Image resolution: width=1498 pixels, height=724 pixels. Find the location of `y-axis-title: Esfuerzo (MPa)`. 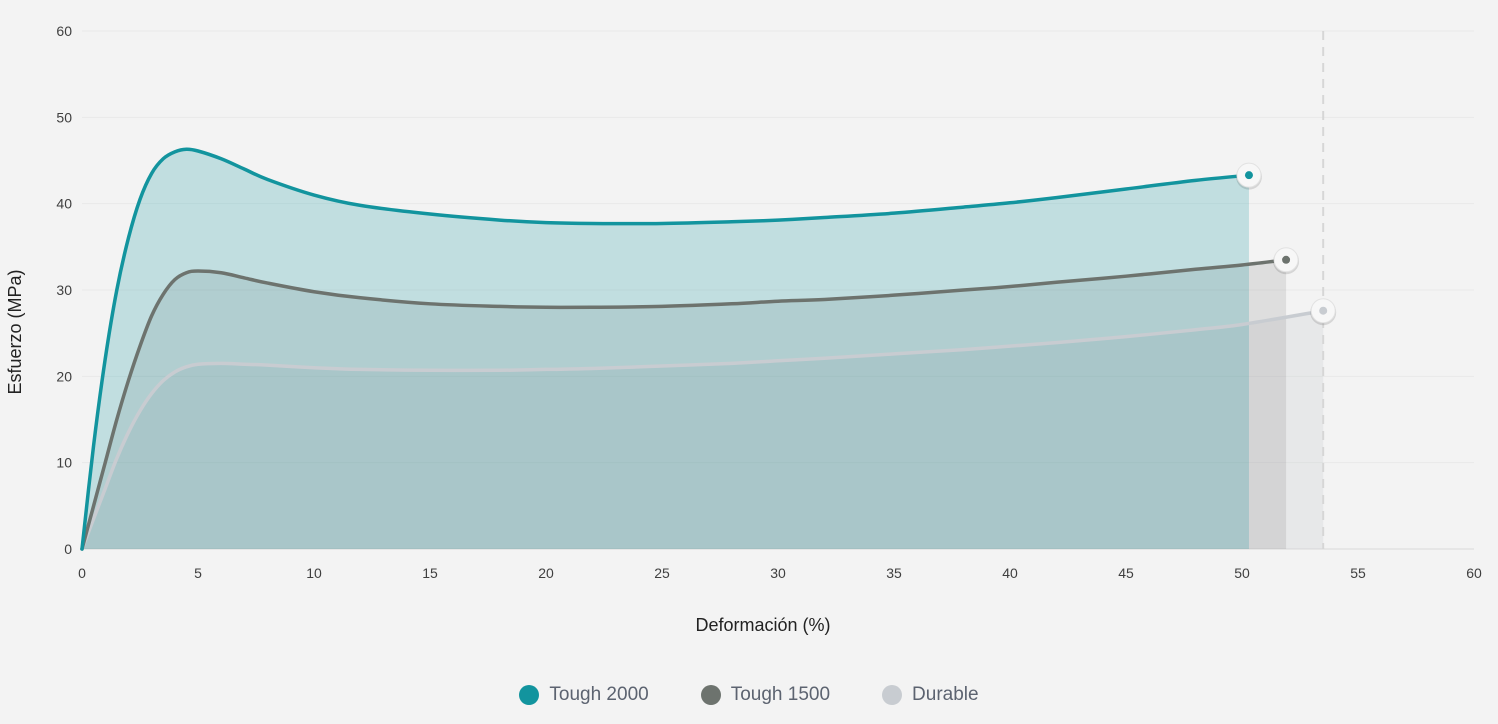

y-axis-title: Esfuerzo (MPa) is located at coordinates (15, 331).